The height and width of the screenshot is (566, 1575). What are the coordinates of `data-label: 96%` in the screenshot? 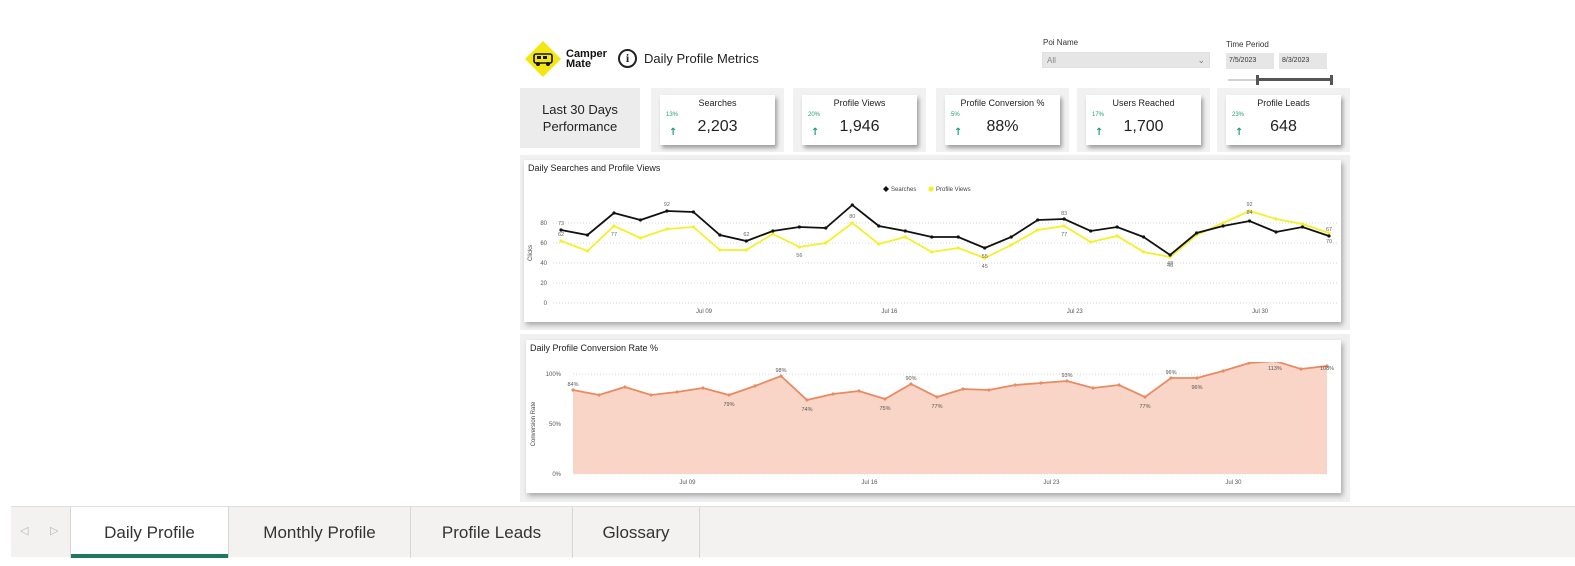 It's located at (1196, 388).